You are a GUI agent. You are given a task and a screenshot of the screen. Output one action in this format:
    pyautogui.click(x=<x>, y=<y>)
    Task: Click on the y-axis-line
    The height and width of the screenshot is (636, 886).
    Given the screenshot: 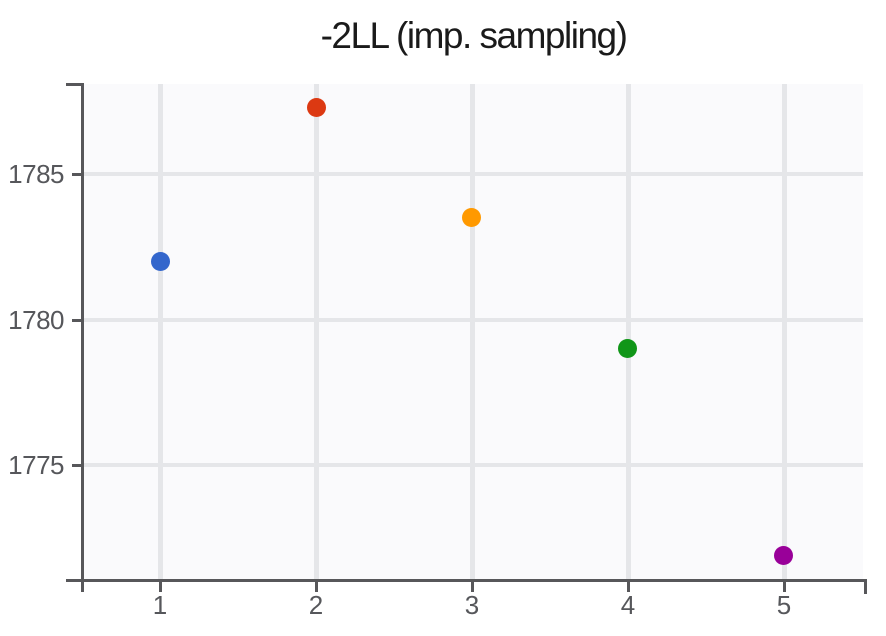 What is the action you would take?
    pyautogui.click(x=82, y=337)
    